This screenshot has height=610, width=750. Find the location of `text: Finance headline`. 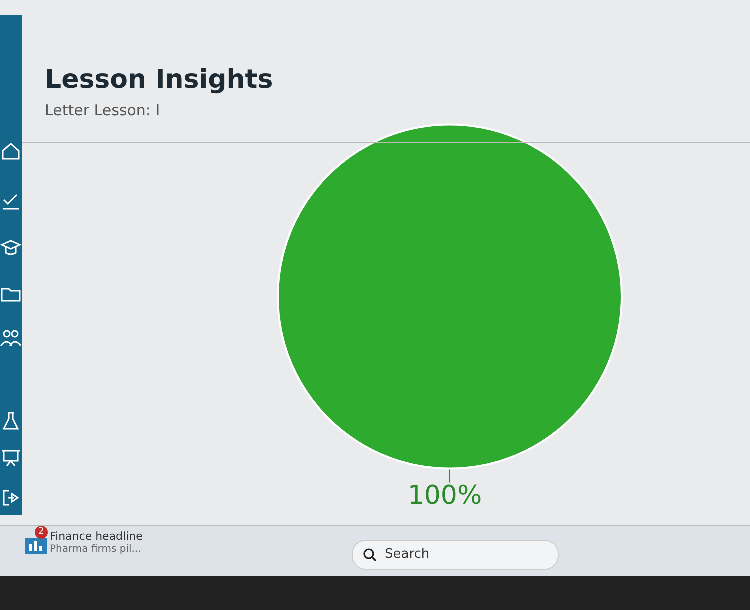

text: Finance headline is located at coordinates (96, 536).